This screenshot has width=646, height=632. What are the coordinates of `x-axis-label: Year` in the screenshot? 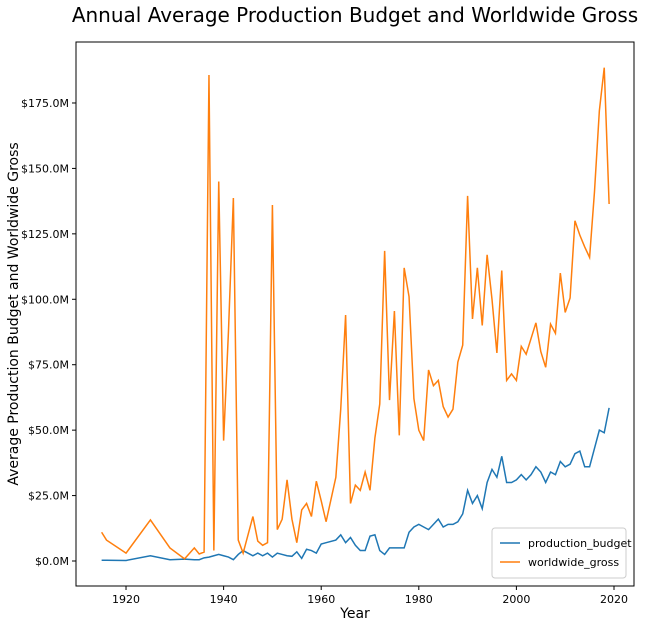 It's located at (354, 614).